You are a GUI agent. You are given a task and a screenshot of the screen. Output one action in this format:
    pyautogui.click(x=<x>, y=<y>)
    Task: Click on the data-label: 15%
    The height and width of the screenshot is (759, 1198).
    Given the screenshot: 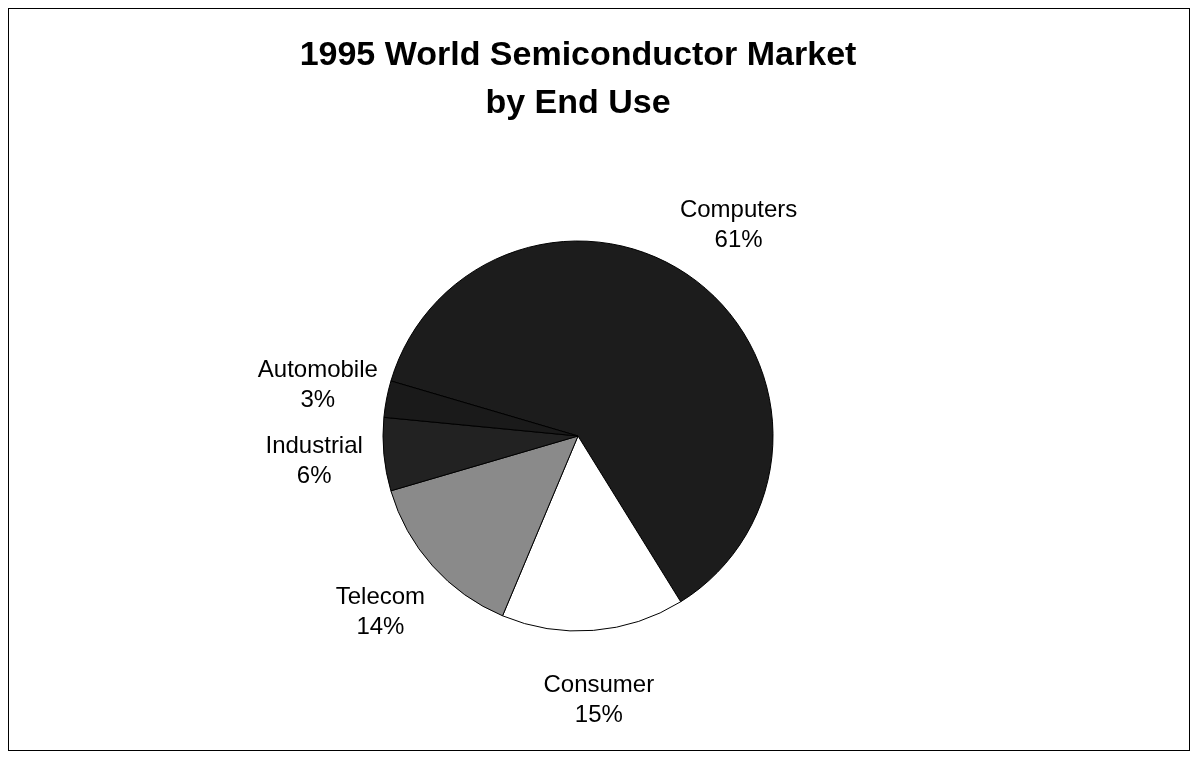 What is the action you would take?
    pyautogui.click(x=598, y=713)
    